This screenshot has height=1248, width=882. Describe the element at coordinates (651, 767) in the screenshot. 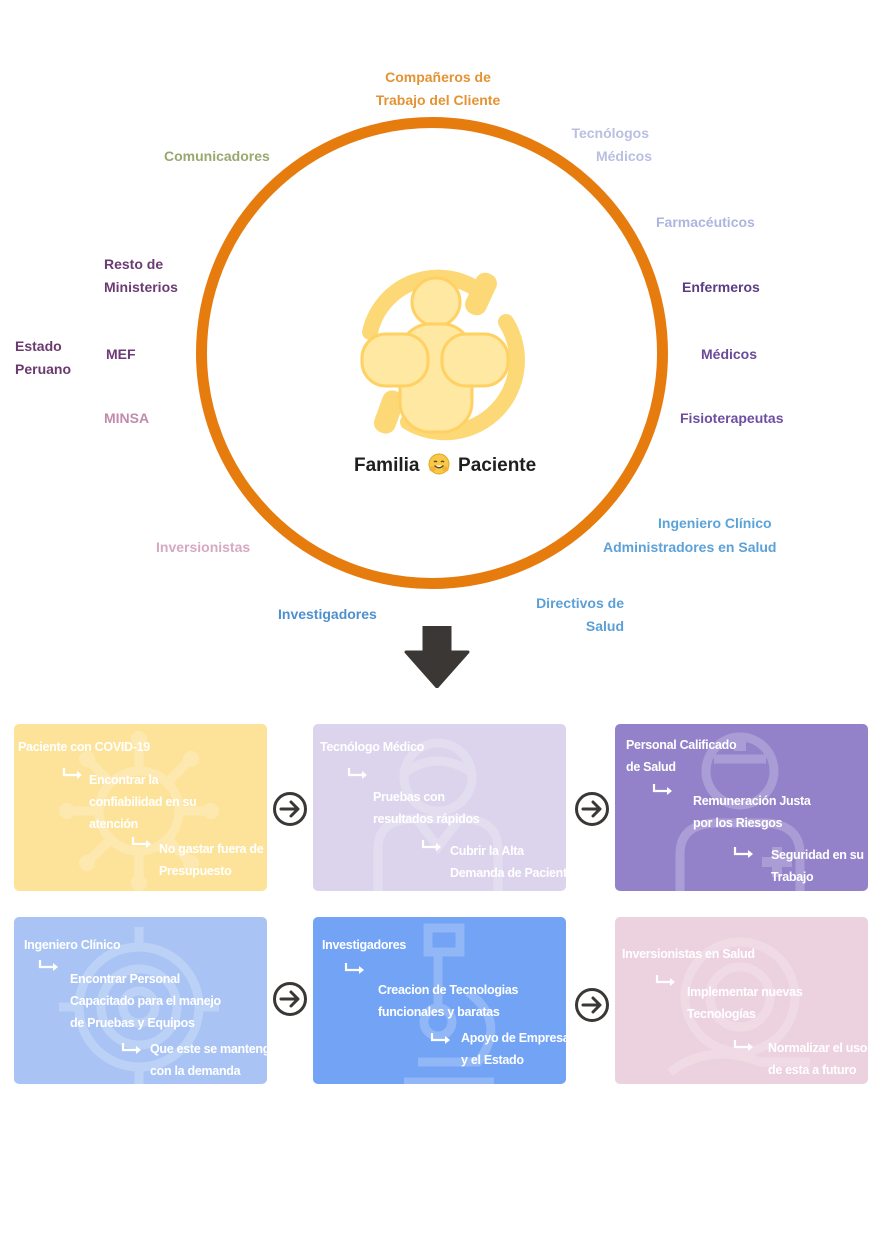

I see `line: de Salud` at that location.